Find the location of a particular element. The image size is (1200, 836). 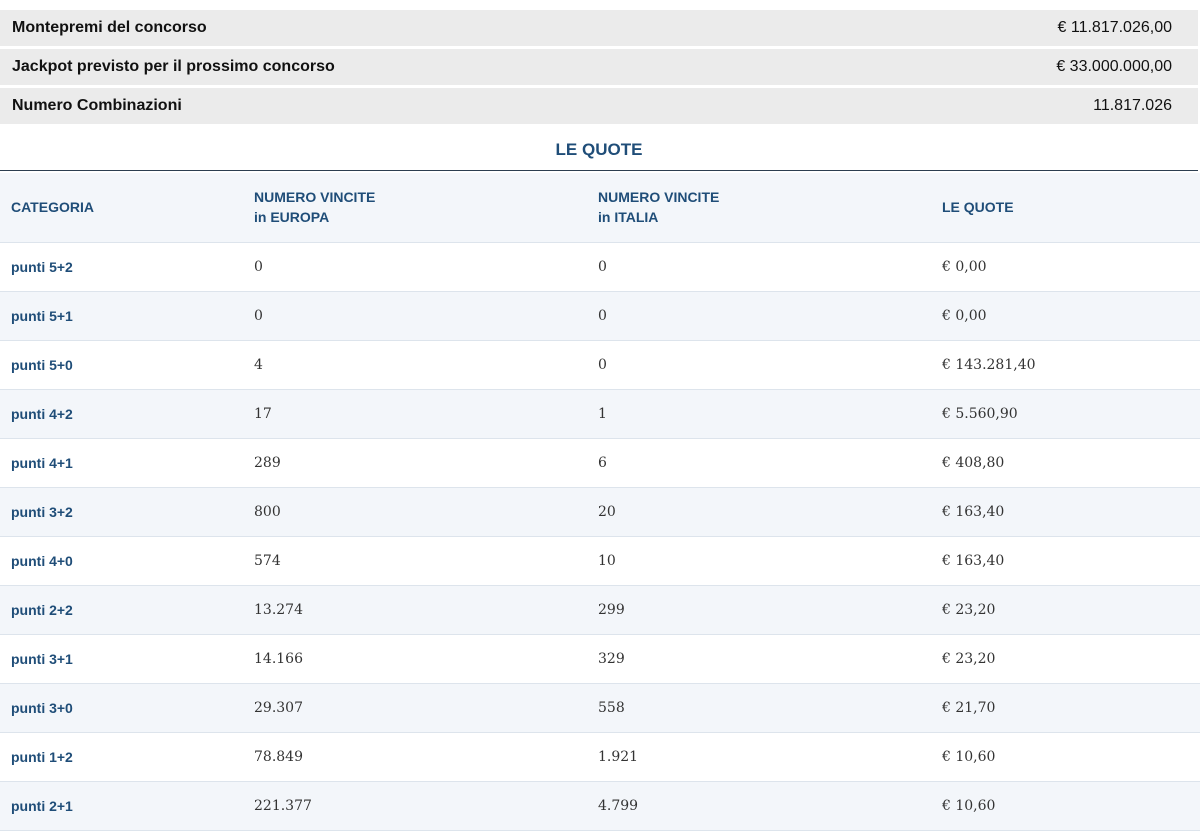

cell-vincite-europa: 78.849 is located at coordinates (415, 757).